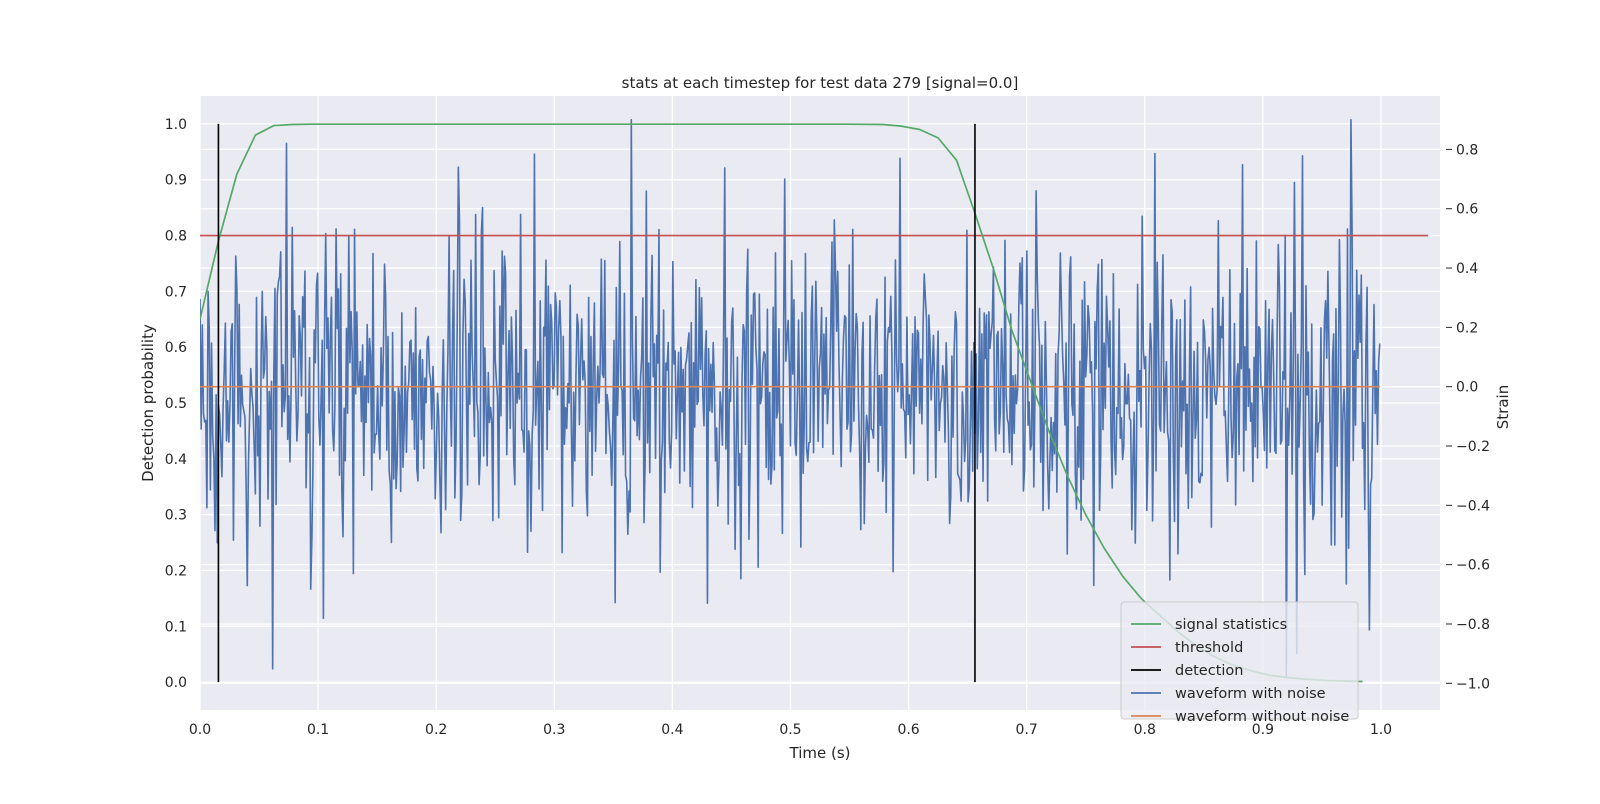  I want to click on y2-ticks: −1.0 −0.8 −0.6 −0.4 −0.2 0.0 0.2 0.4 0.6 0.8, so click(1468, 417).